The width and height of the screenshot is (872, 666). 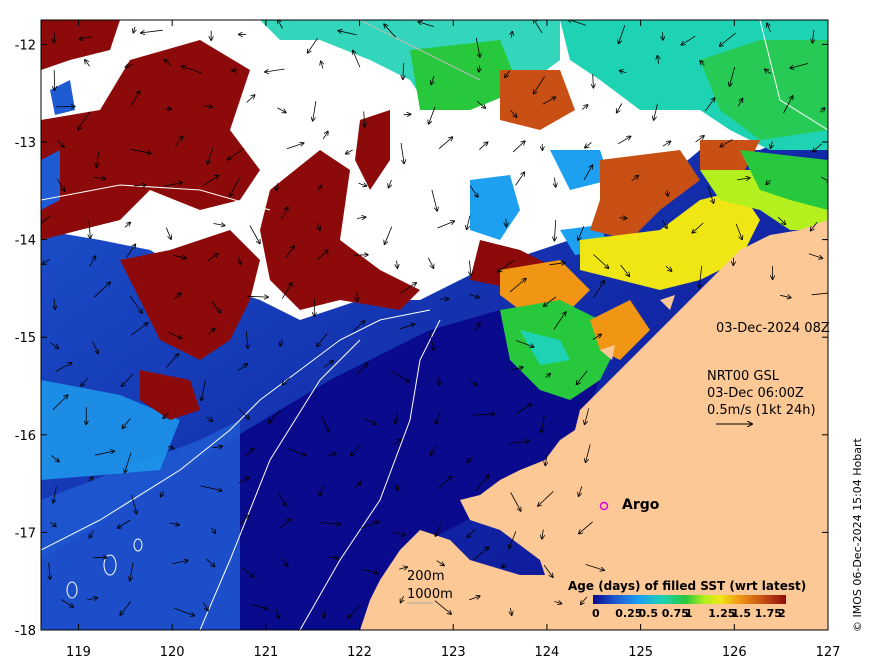 I want to click on lon-tick-label: 126, so click(x=734, y=652).